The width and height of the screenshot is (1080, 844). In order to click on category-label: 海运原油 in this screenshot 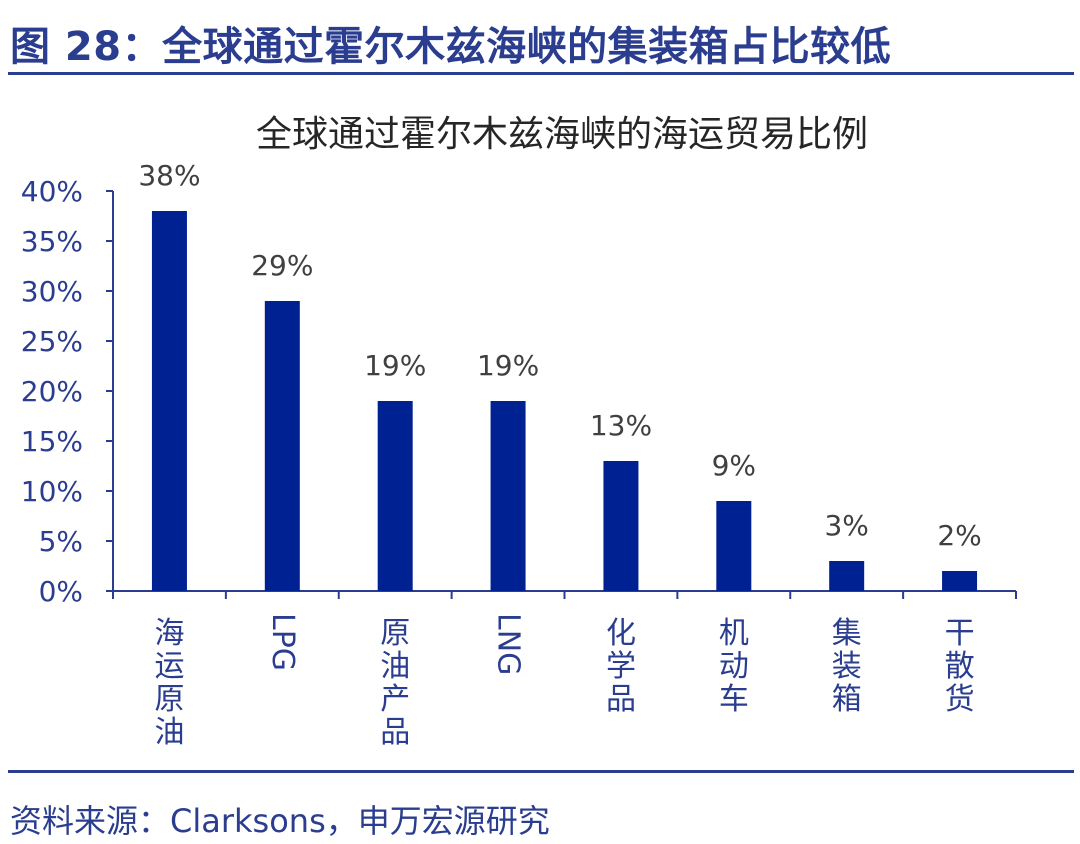, I will do `click(169, 683)`.